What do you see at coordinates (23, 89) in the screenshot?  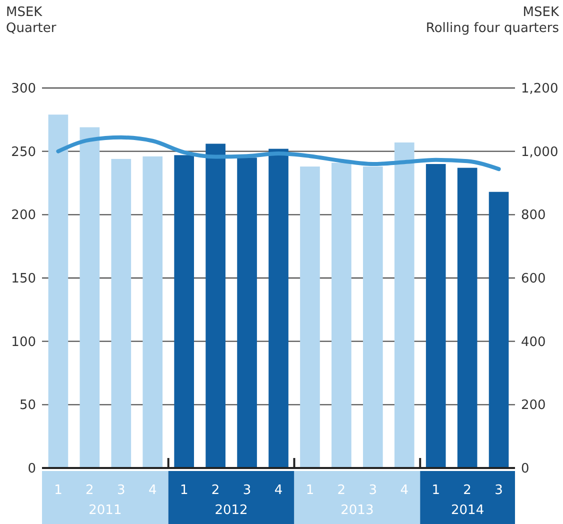 I see `y-tick-label: 300` at bounding box center [23, 89].